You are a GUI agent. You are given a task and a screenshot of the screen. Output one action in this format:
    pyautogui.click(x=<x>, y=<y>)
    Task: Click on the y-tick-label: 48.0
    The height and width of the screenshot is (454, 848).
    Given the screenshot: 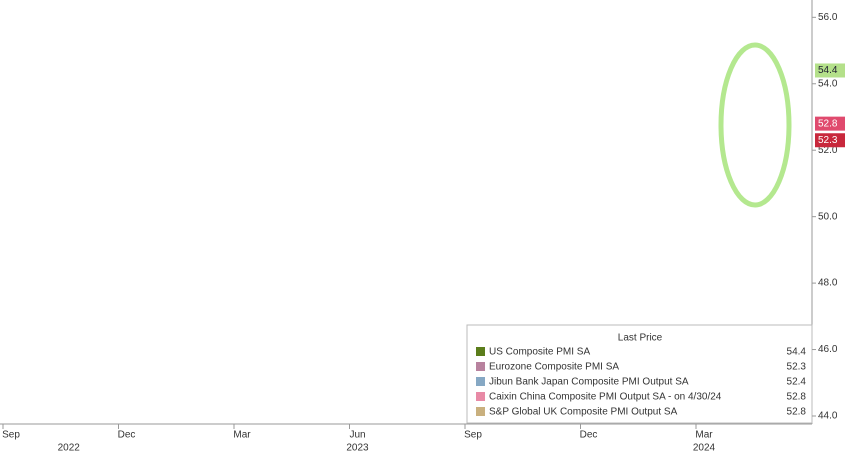 What is the action you would take?
    pyautogui.click(x=828, y=283)
    